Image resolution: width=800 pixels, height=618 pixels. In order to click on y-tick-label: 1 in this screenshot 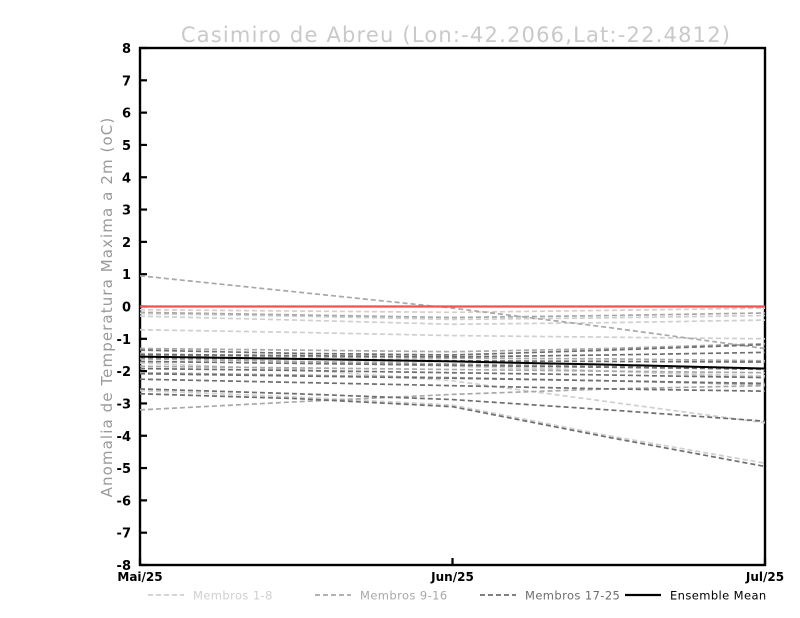, I will do `click(126, 275)`.